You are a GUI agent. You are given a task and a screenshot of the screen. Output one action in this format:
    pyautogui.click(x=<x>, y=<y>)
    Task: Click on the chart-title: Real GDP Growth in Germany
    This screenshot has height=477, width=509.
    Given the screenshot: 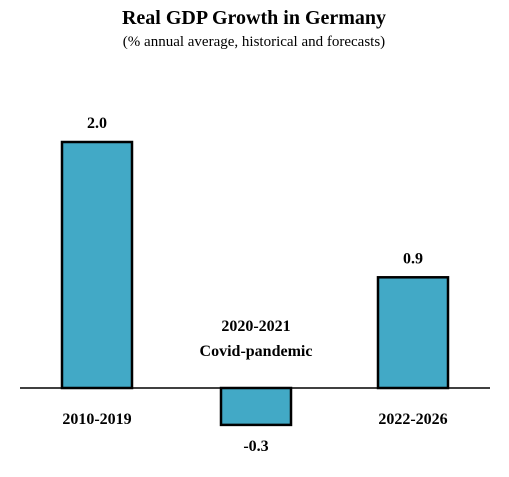 What is the action you would take?
    pyautogui.click(x=254, y=18)
    